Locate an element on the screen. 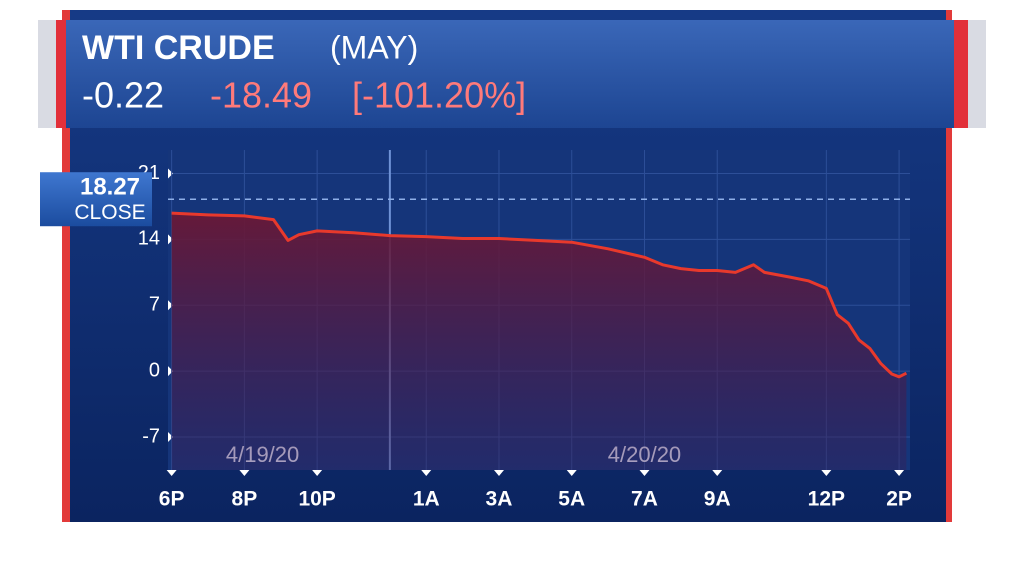 This screenshot has height=576, width=1024. x-tick-label: 10P is located at coordinates (316, 499).